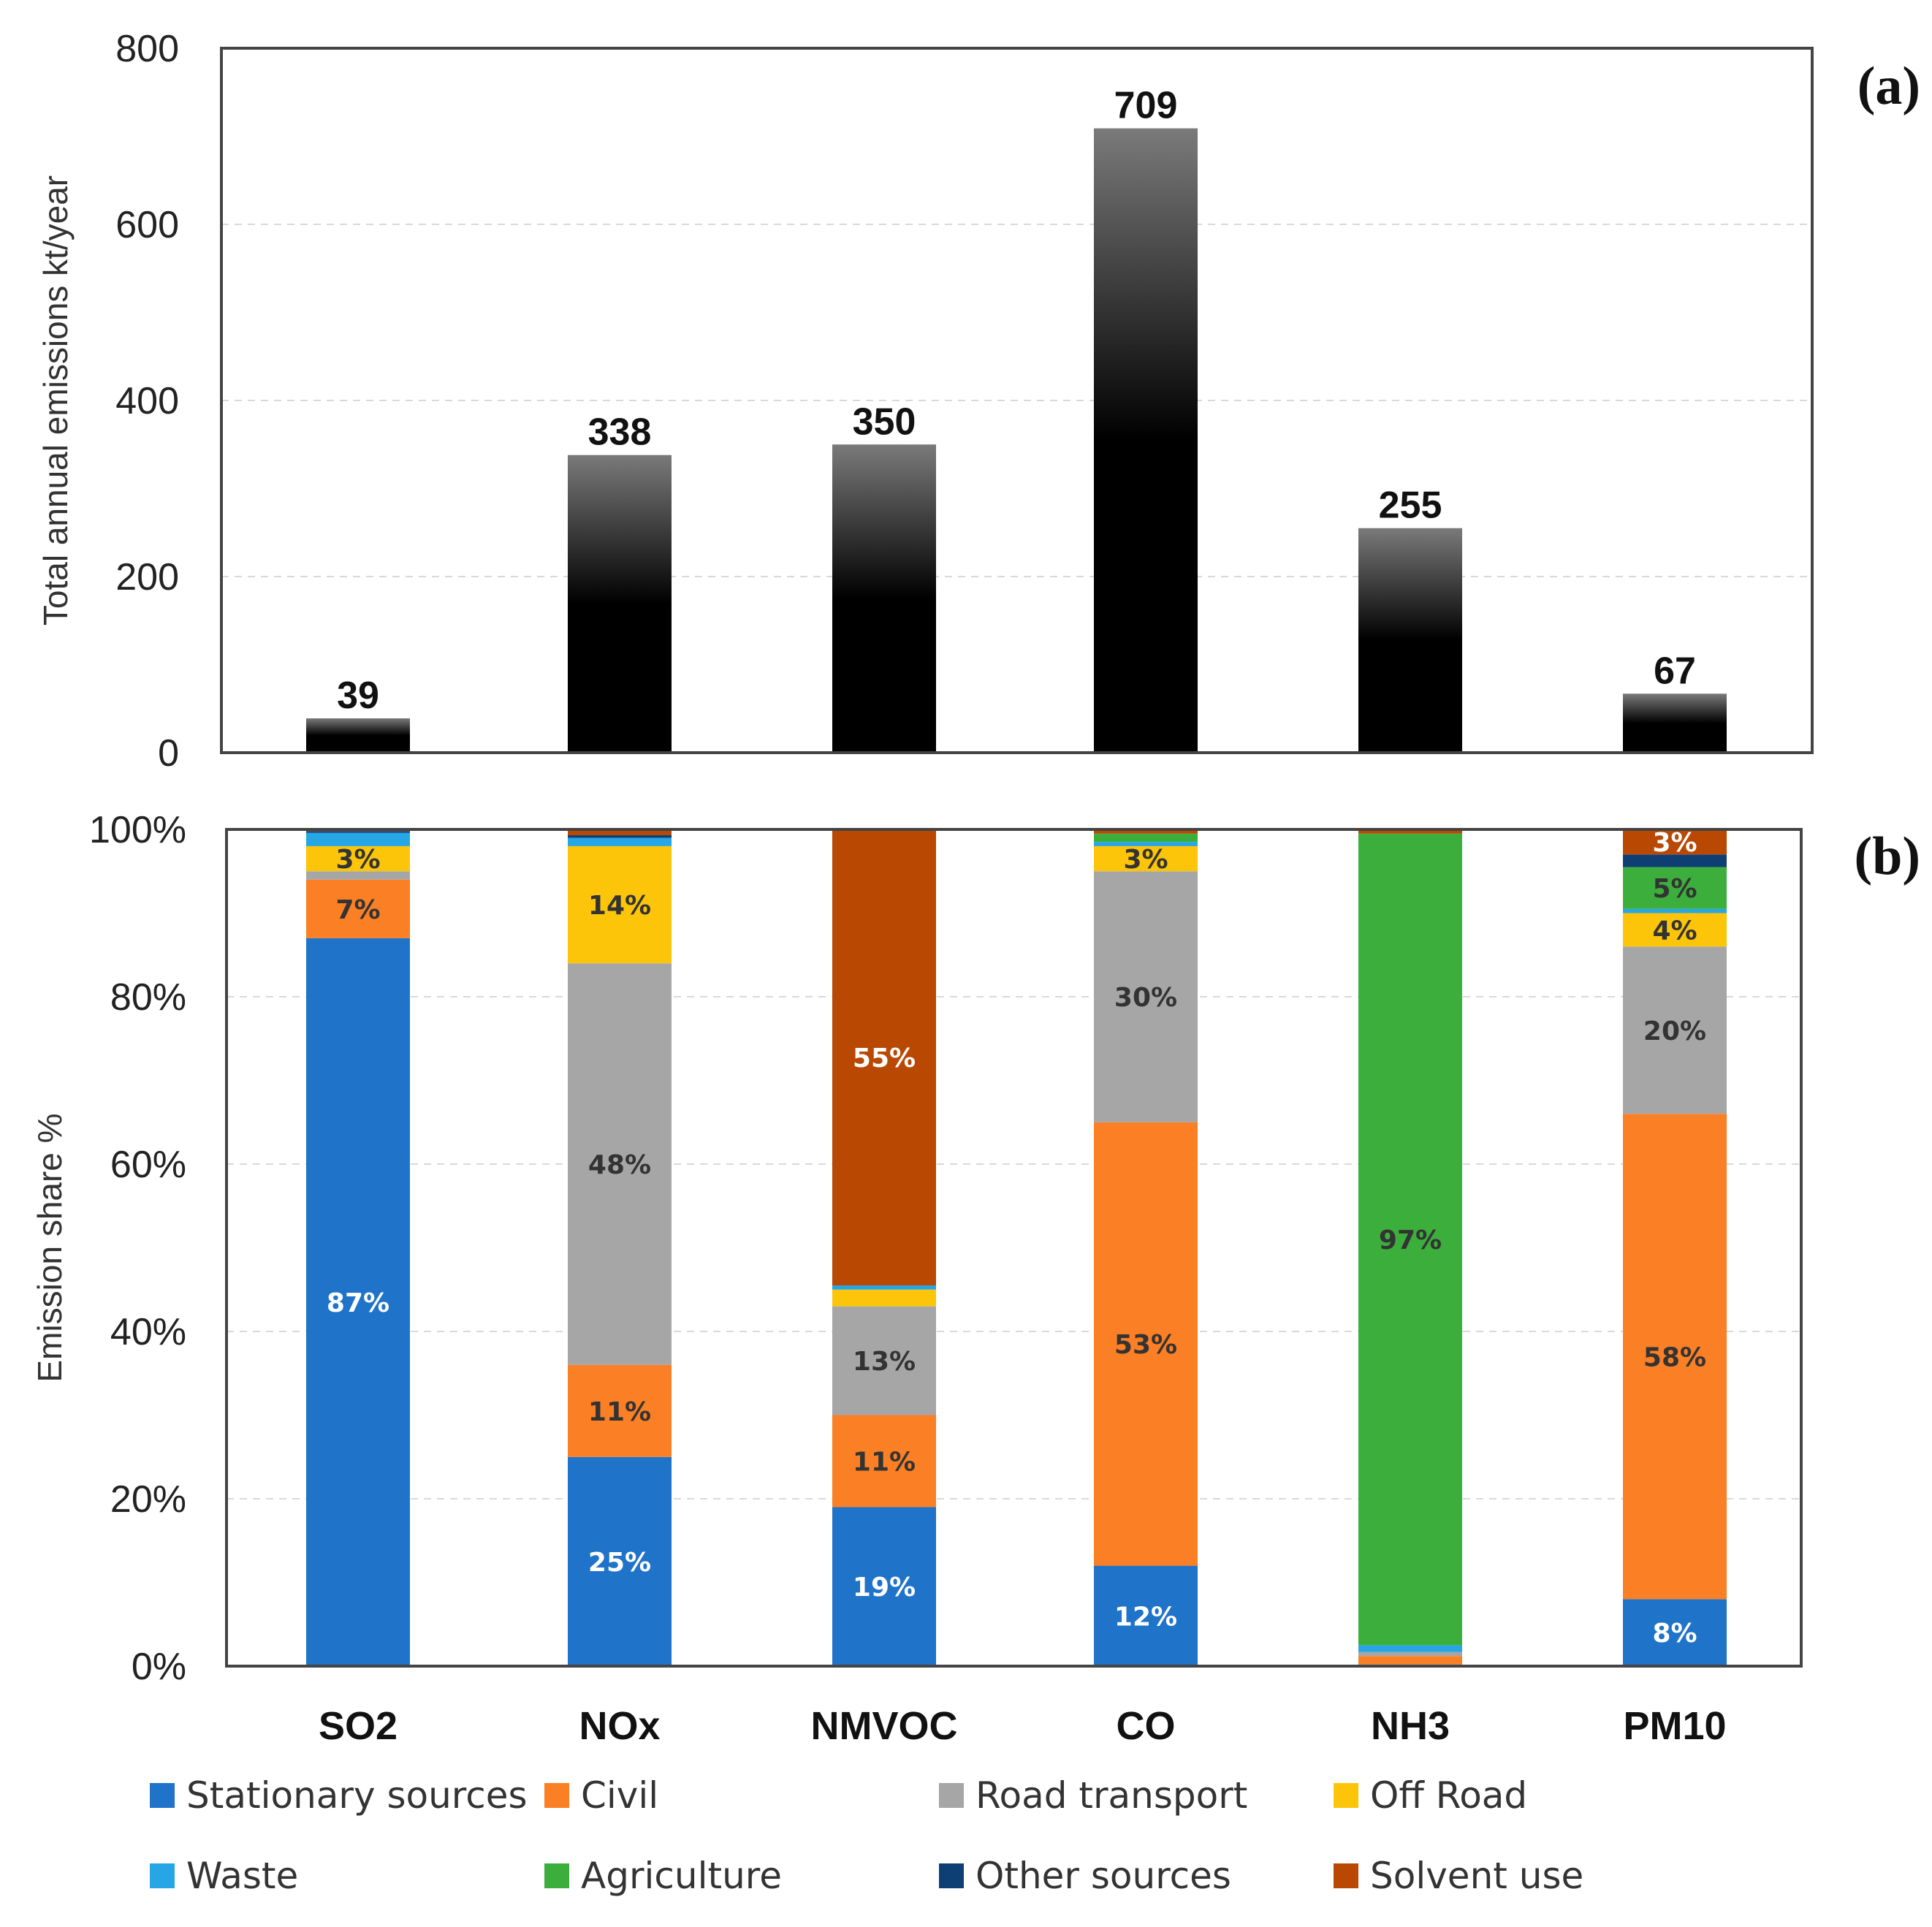 The height and width of the screenshot is (1927, 1932). I want to click on x-tick-co: CO, so click(1146, 1726).